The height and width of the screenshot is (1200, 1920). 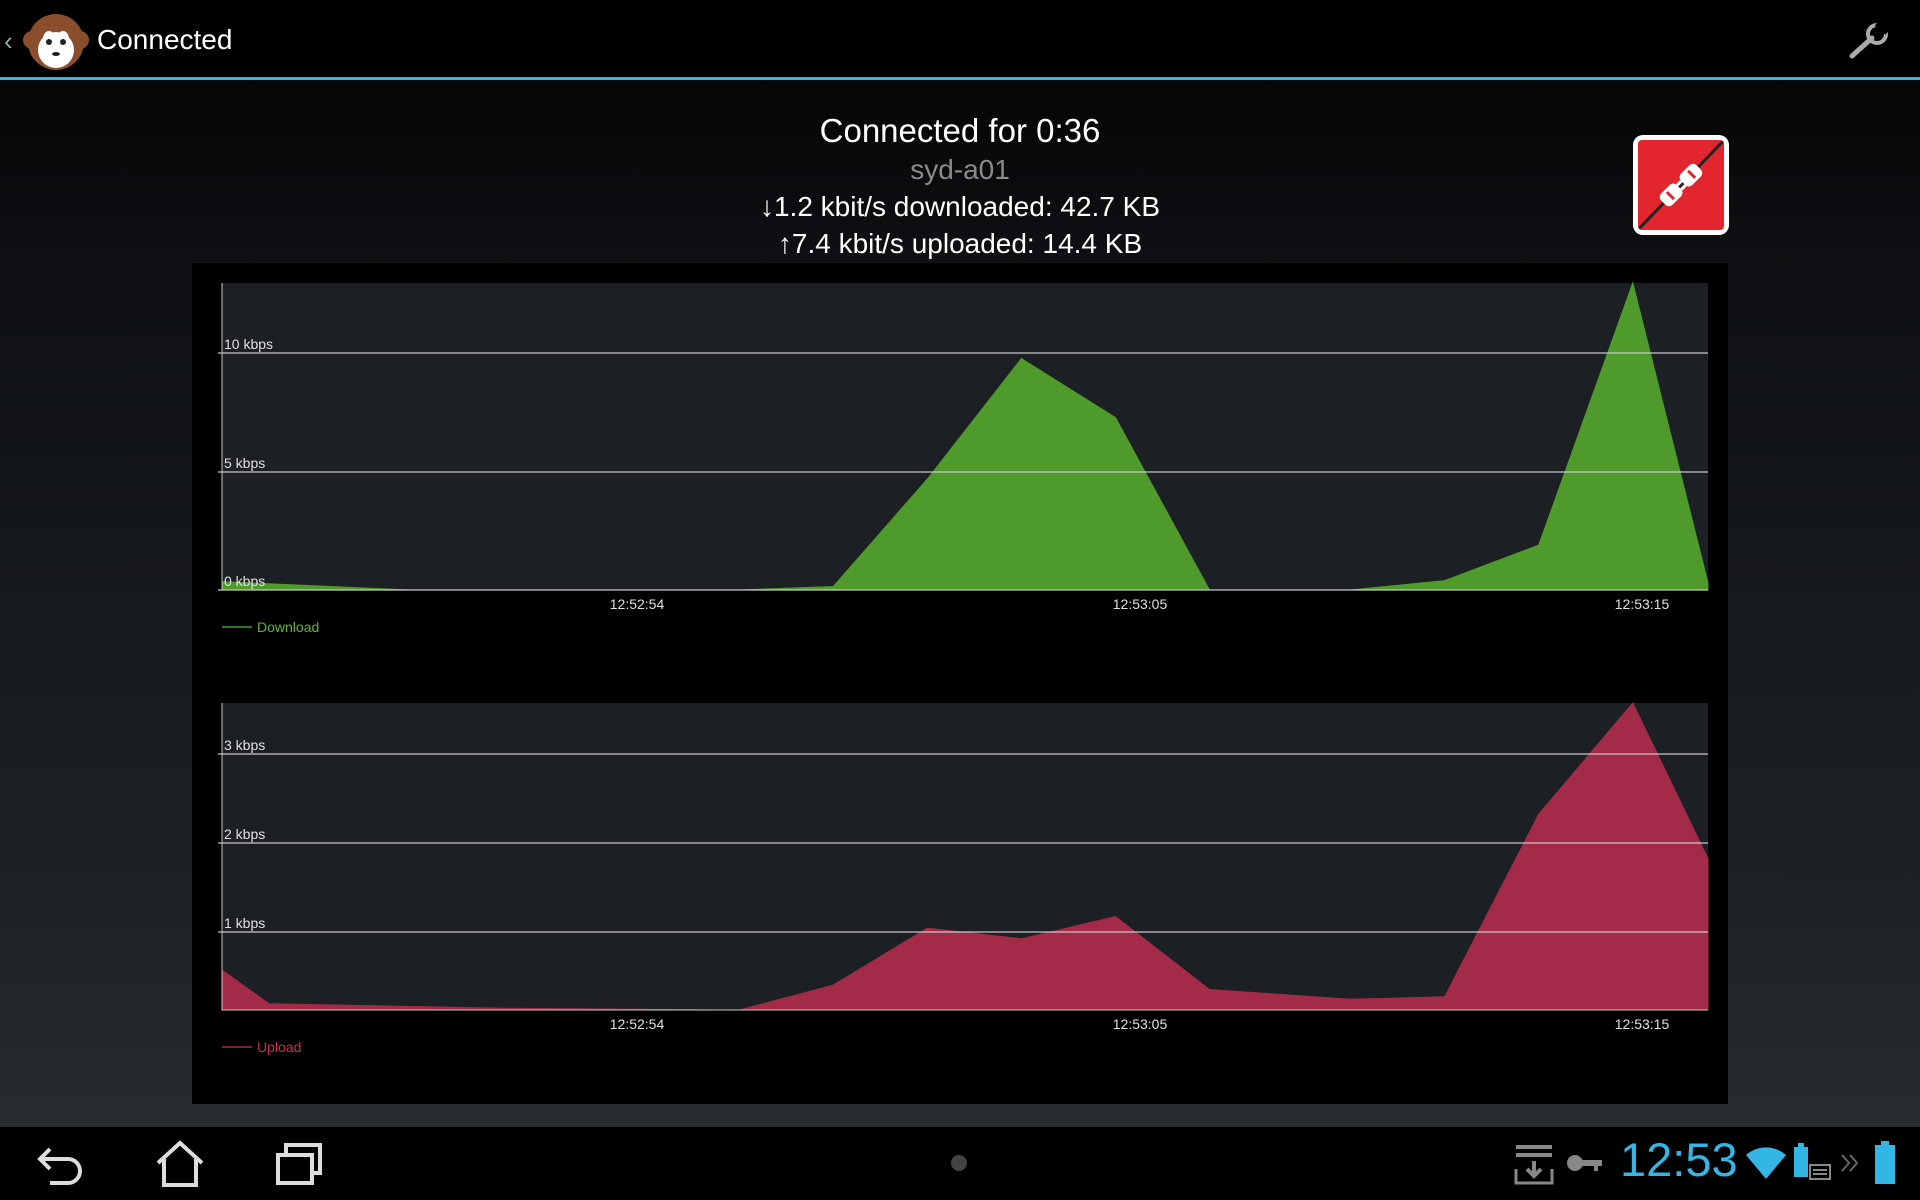 What do you see at coordinates (165, 39) in the screenshot?
I see `page-title: Connected` at bounding box center [165, 39].